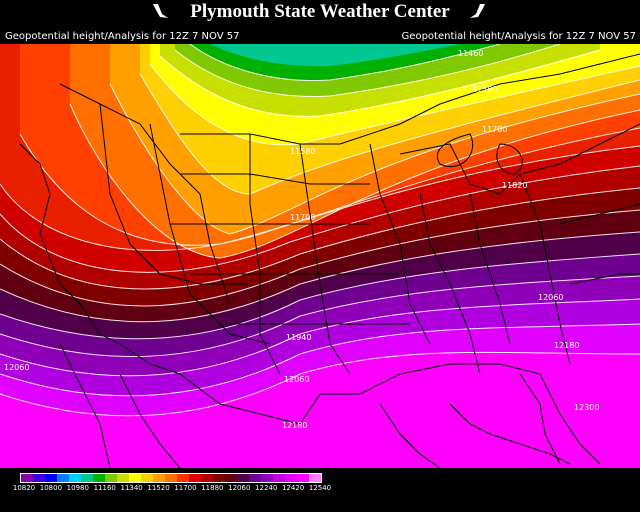  What do you see at coordinates (160, 11) in the screenshot?
I see `plymouth-flag-icon` at bounding box center [160, 11].